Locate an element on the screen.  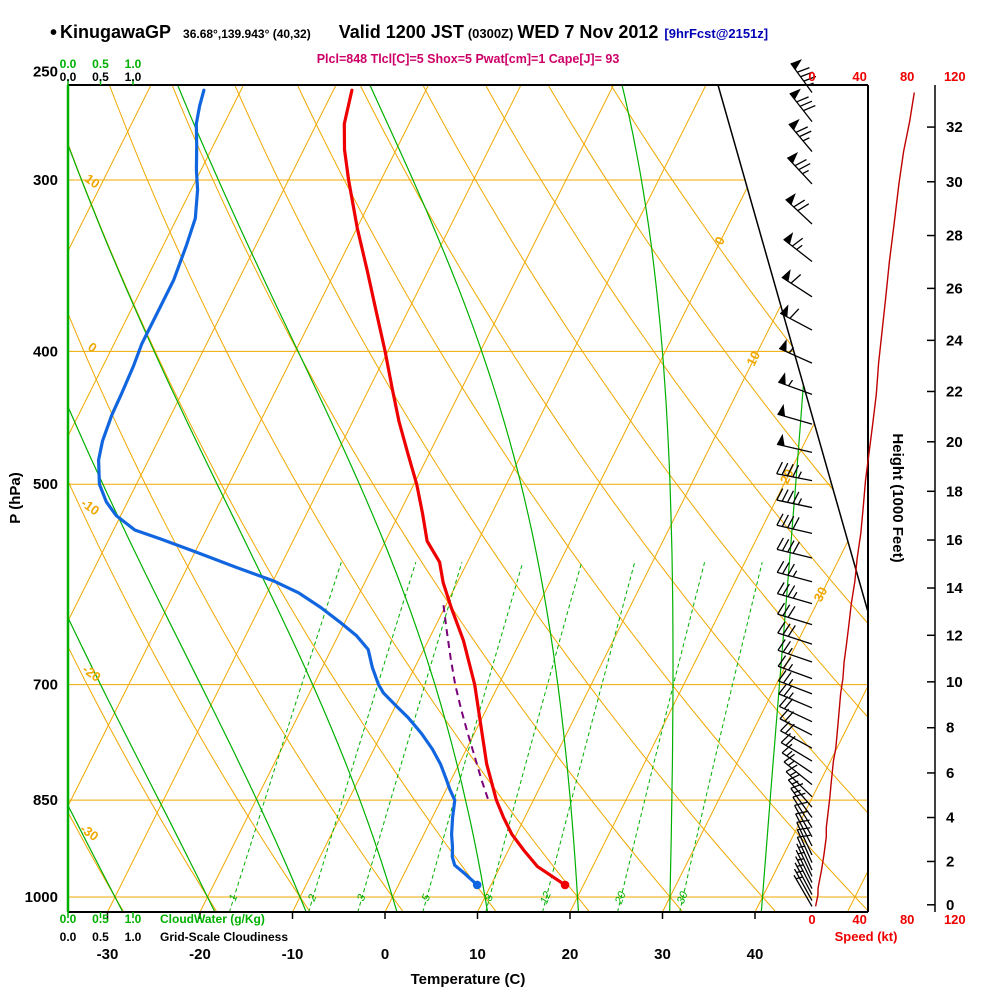
speed-curve is located at coordinates (864, 499).